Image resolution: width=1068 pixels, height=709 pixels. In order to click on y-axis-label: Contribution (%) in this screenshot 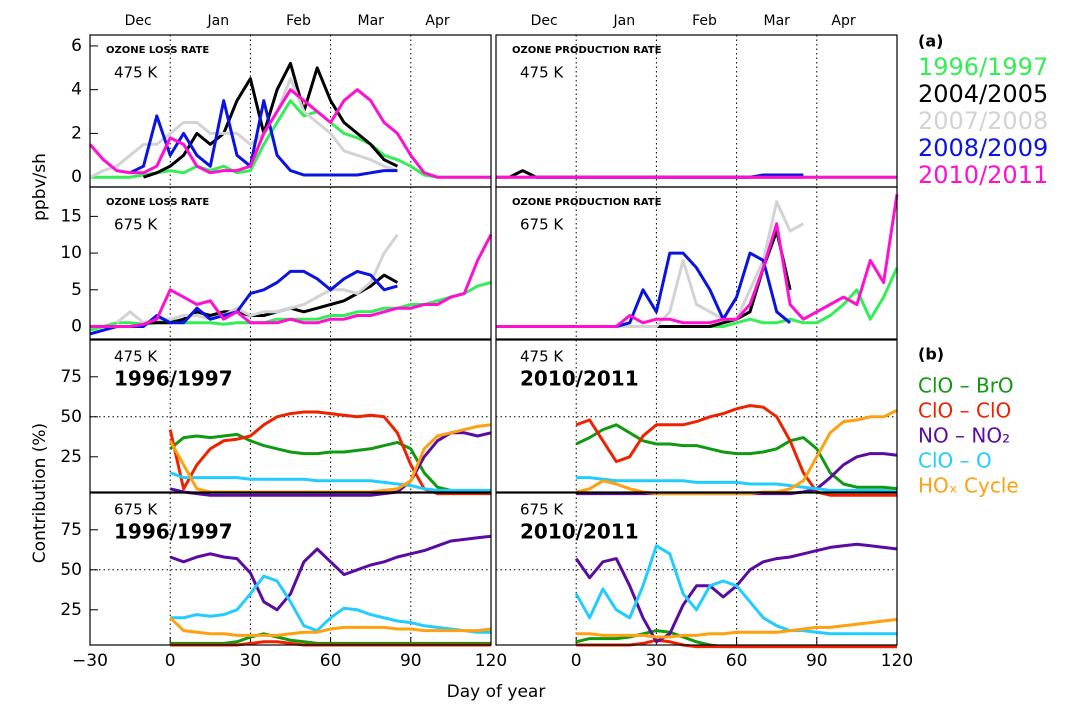, I will do `click(40, 493)`.